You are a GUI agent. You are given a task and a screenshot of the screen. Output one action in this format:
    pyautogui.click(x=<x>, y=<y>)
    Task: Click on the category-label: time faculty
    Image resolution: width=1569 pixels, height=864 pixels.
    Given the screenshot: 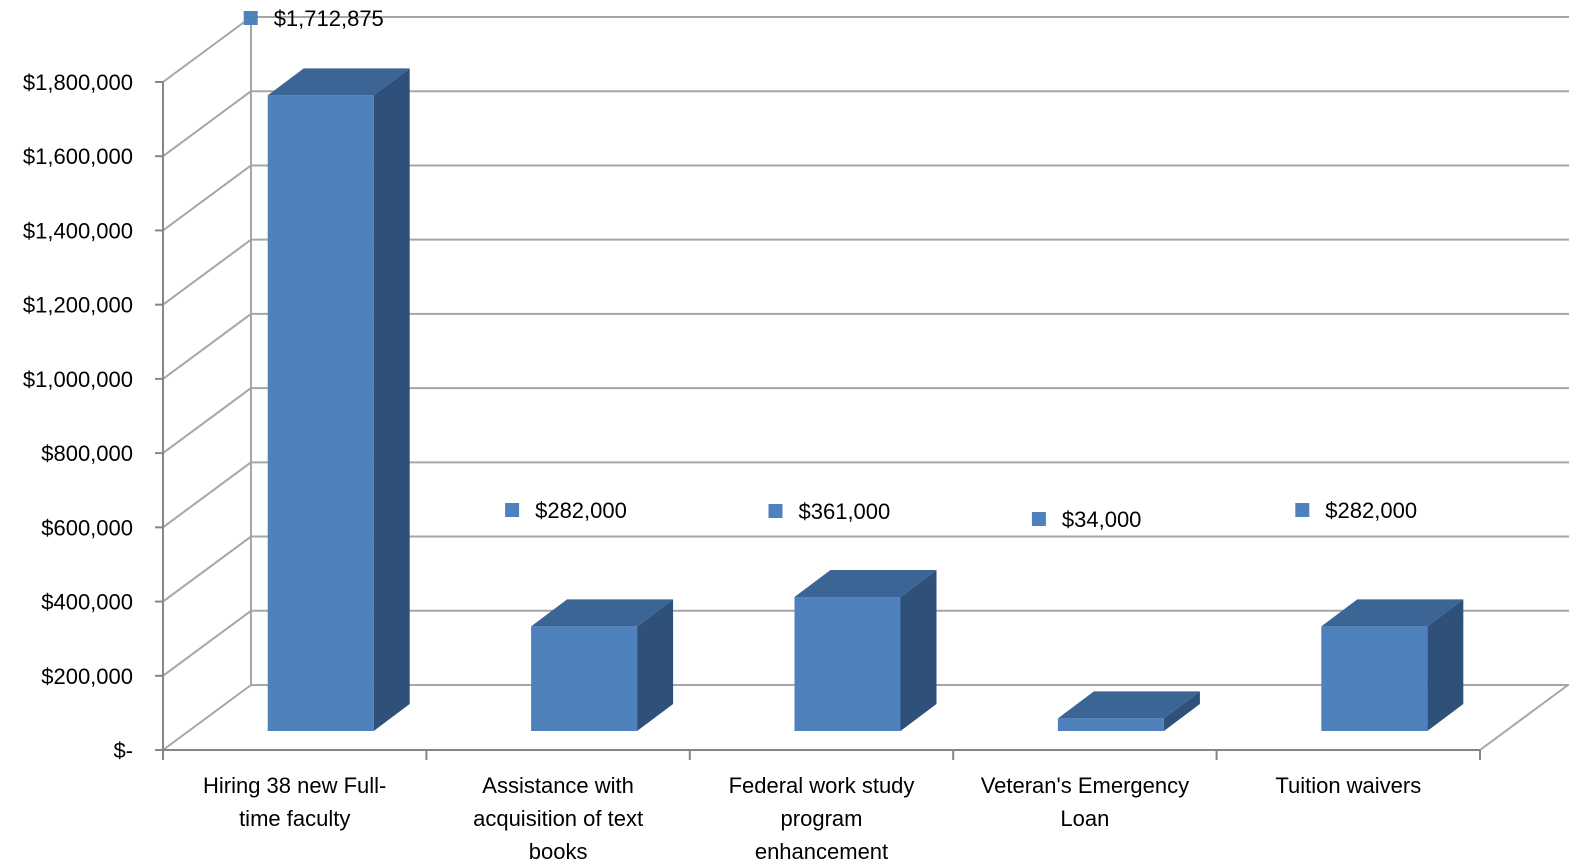 What is the action you would take?
    pyautogui.click(x=294, y=818)
    